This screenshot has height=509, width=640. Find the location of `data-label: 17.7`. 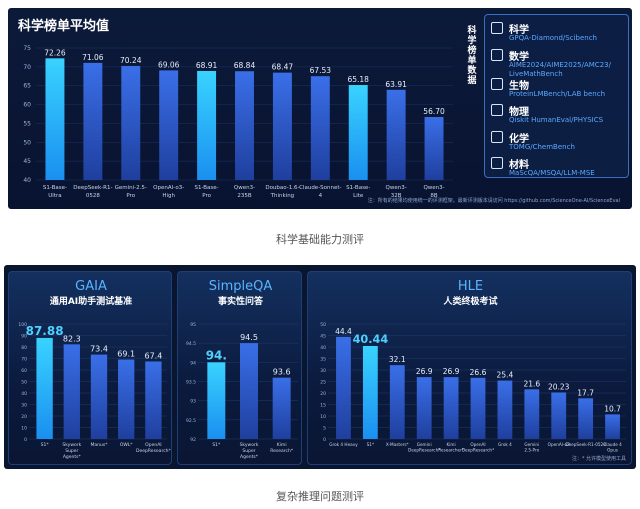

data-label: 17.7 is located at coordinates (585, 392).